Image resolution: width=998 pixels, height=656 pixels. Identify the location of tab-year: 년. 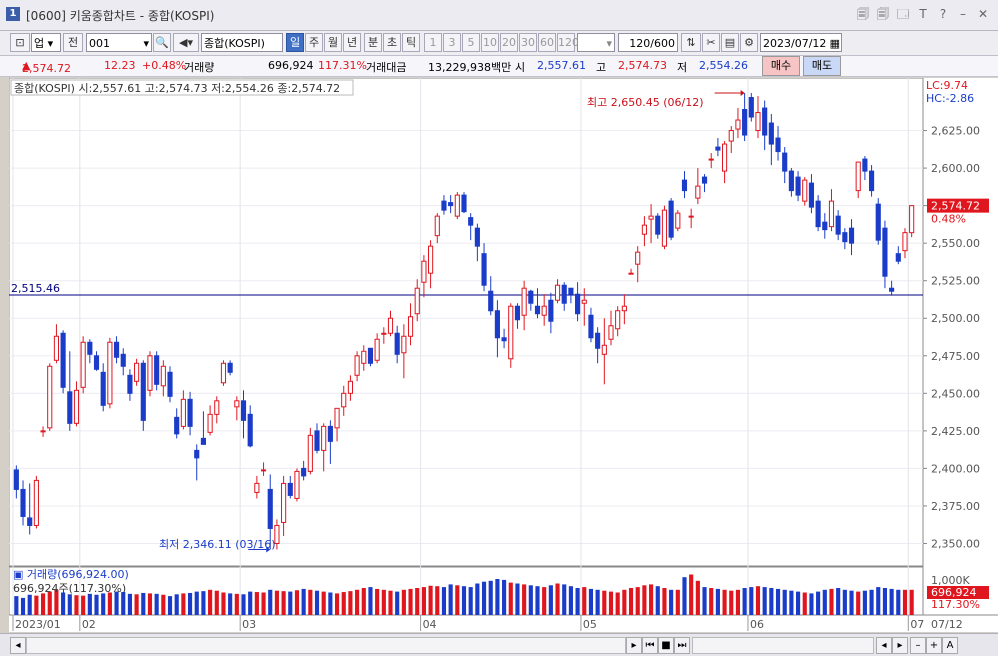
(352, 42).